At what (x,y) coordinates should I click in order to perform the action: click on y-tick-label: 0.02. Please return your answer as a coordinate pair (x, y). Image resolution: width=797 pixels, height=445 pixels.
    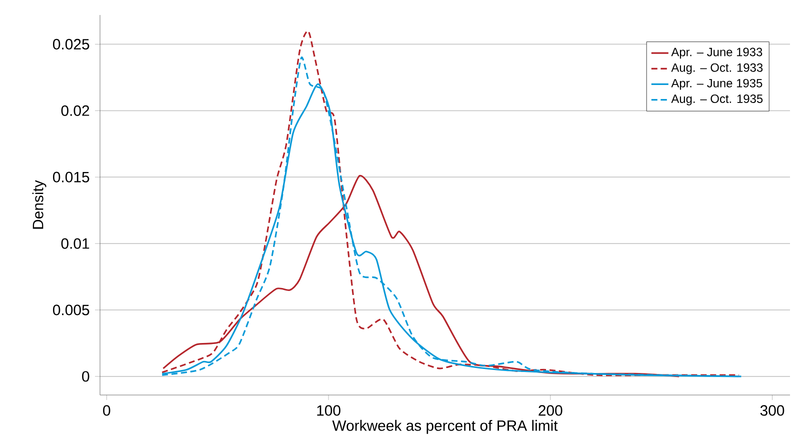
    Looking at the image, I should click on (75, 110).